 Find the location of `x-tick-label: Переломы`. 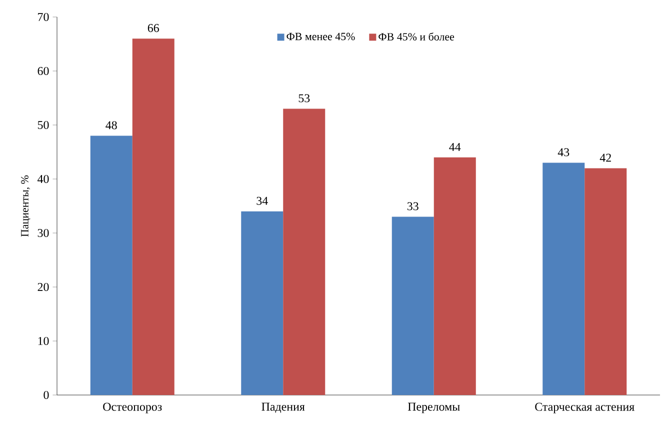

x-tick-label: Переломы is located at coordinates (434, 408).